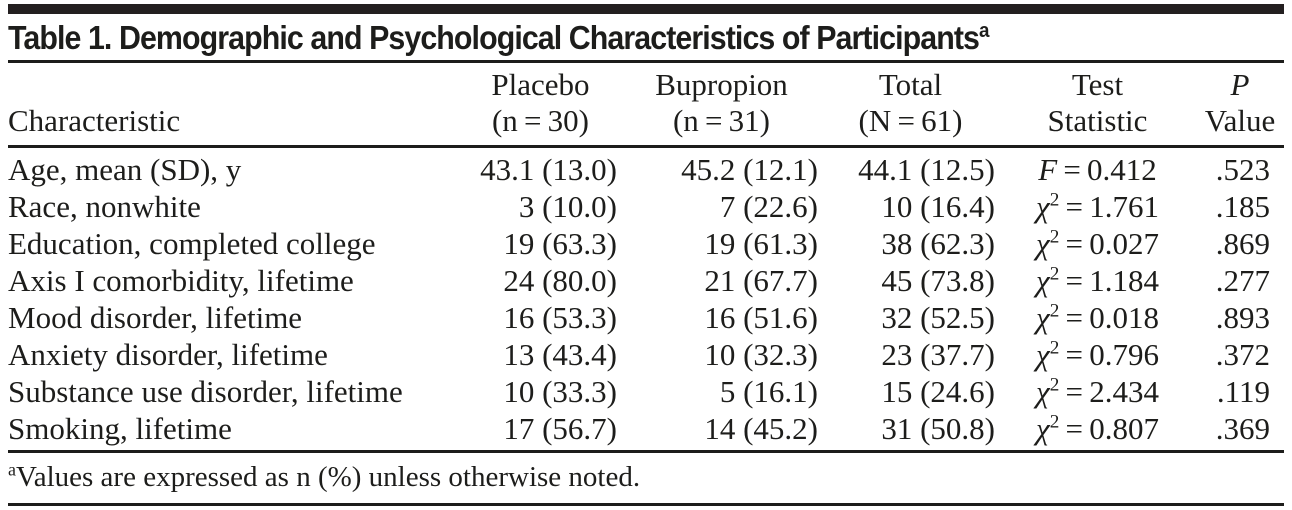 The width and height of the screenshot is (1292, 510). I want to click on cell-characteristic: Race, nonwhite, so click(104, 206).